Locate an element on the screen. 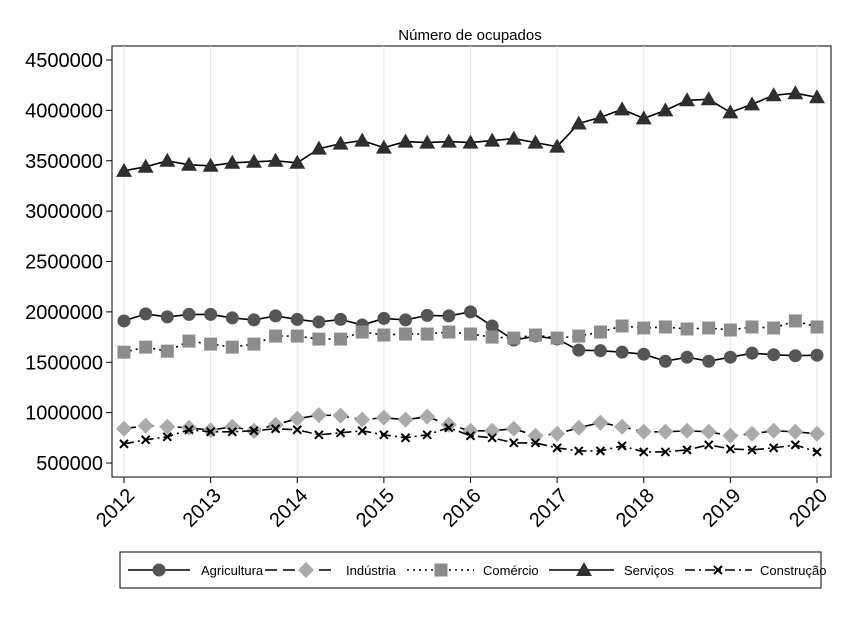 The height and width of the screenshot is (620, 852). legend-box is located at coordinates (470, 570).